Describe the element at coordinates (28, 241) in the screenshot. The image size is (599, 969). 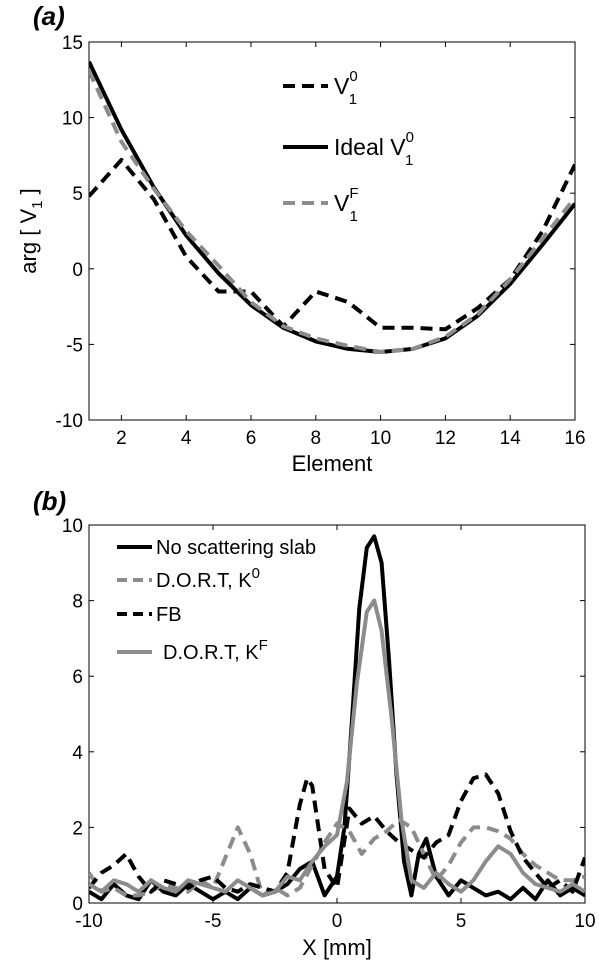
I see `panel-a-y-axis-label-main: arg [ V` at that location.